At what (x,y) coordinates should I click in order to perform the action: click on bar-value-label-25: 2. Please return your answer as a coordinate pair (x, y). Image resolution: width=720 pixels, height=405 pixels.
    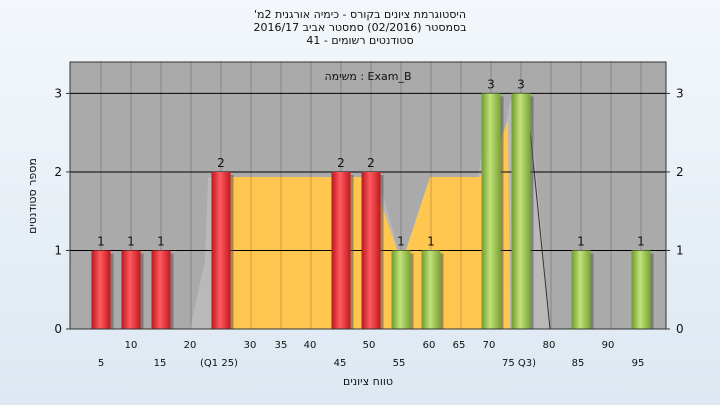
    Looking at the image, I should click on (221, 163).